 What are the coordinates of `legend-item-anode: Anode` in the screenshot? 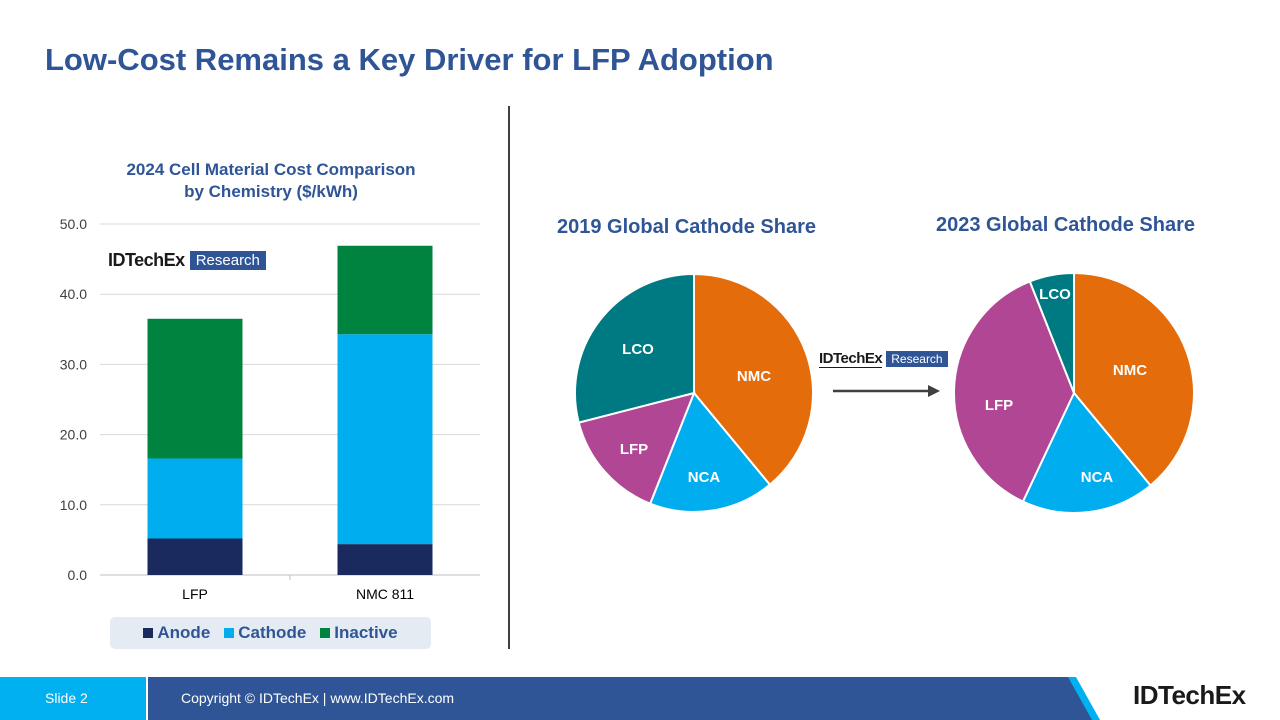 It's located at (176, 633).